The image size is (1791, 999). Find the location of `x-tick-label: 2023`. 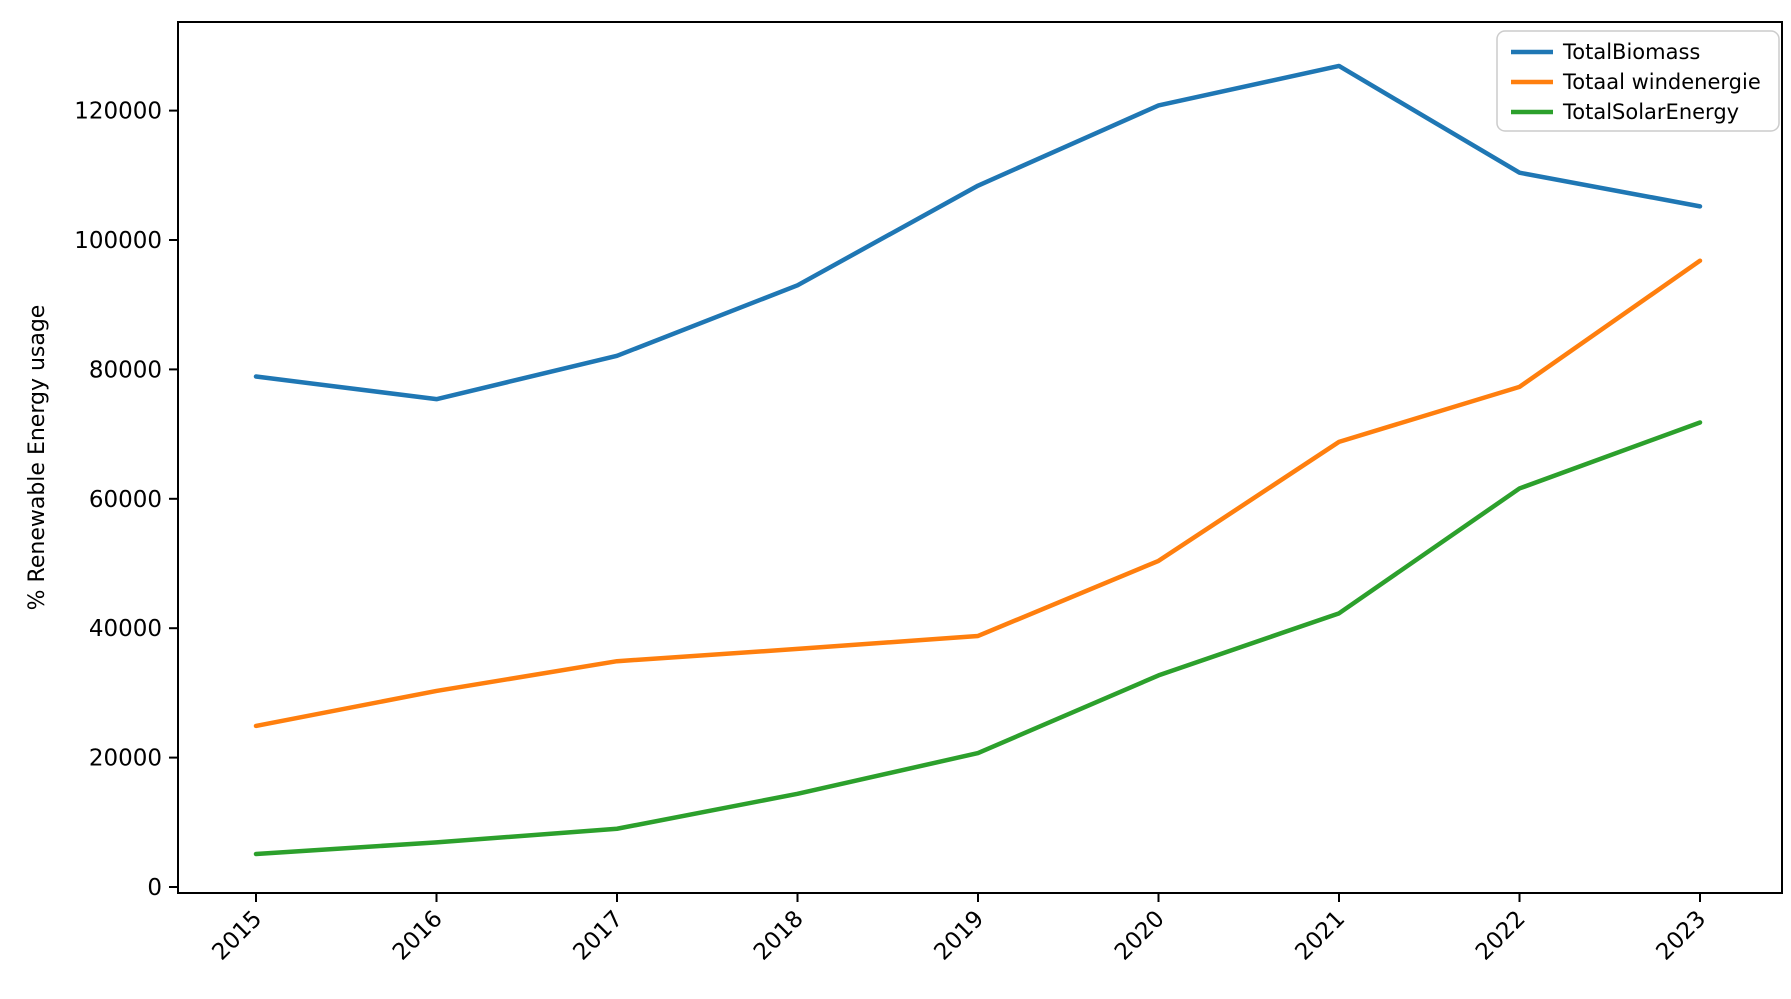

x-tick-label: 2023 is located at coordinates (1681, 936).